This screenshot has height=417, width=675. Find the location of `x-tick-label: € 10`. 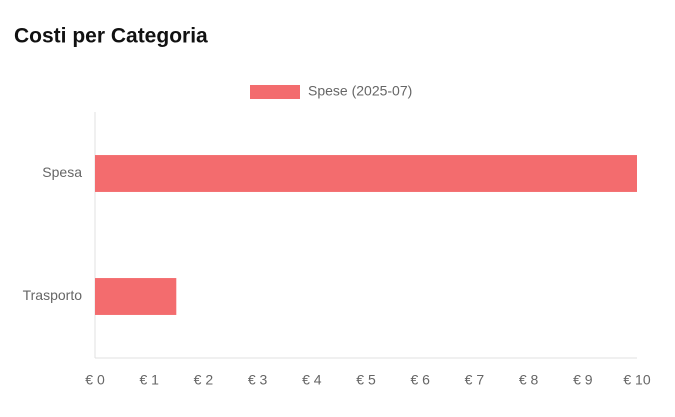

x-tick-label: € 10 is located at coordinates (636, 380).